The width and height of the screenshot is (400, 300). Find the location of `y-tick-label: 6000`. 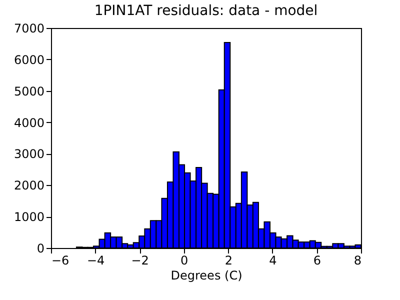

y-tick-label: 6000 is located at coordinates (29, 59).